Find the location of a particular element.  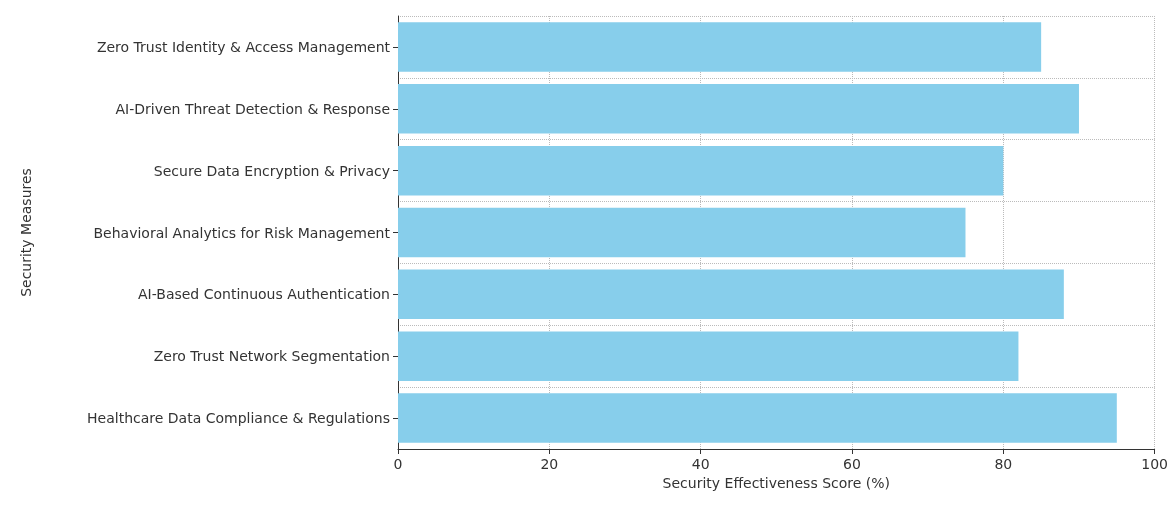

y-tick-label: Zero Trust Network Segmentation is located at coordinates (271, 356).